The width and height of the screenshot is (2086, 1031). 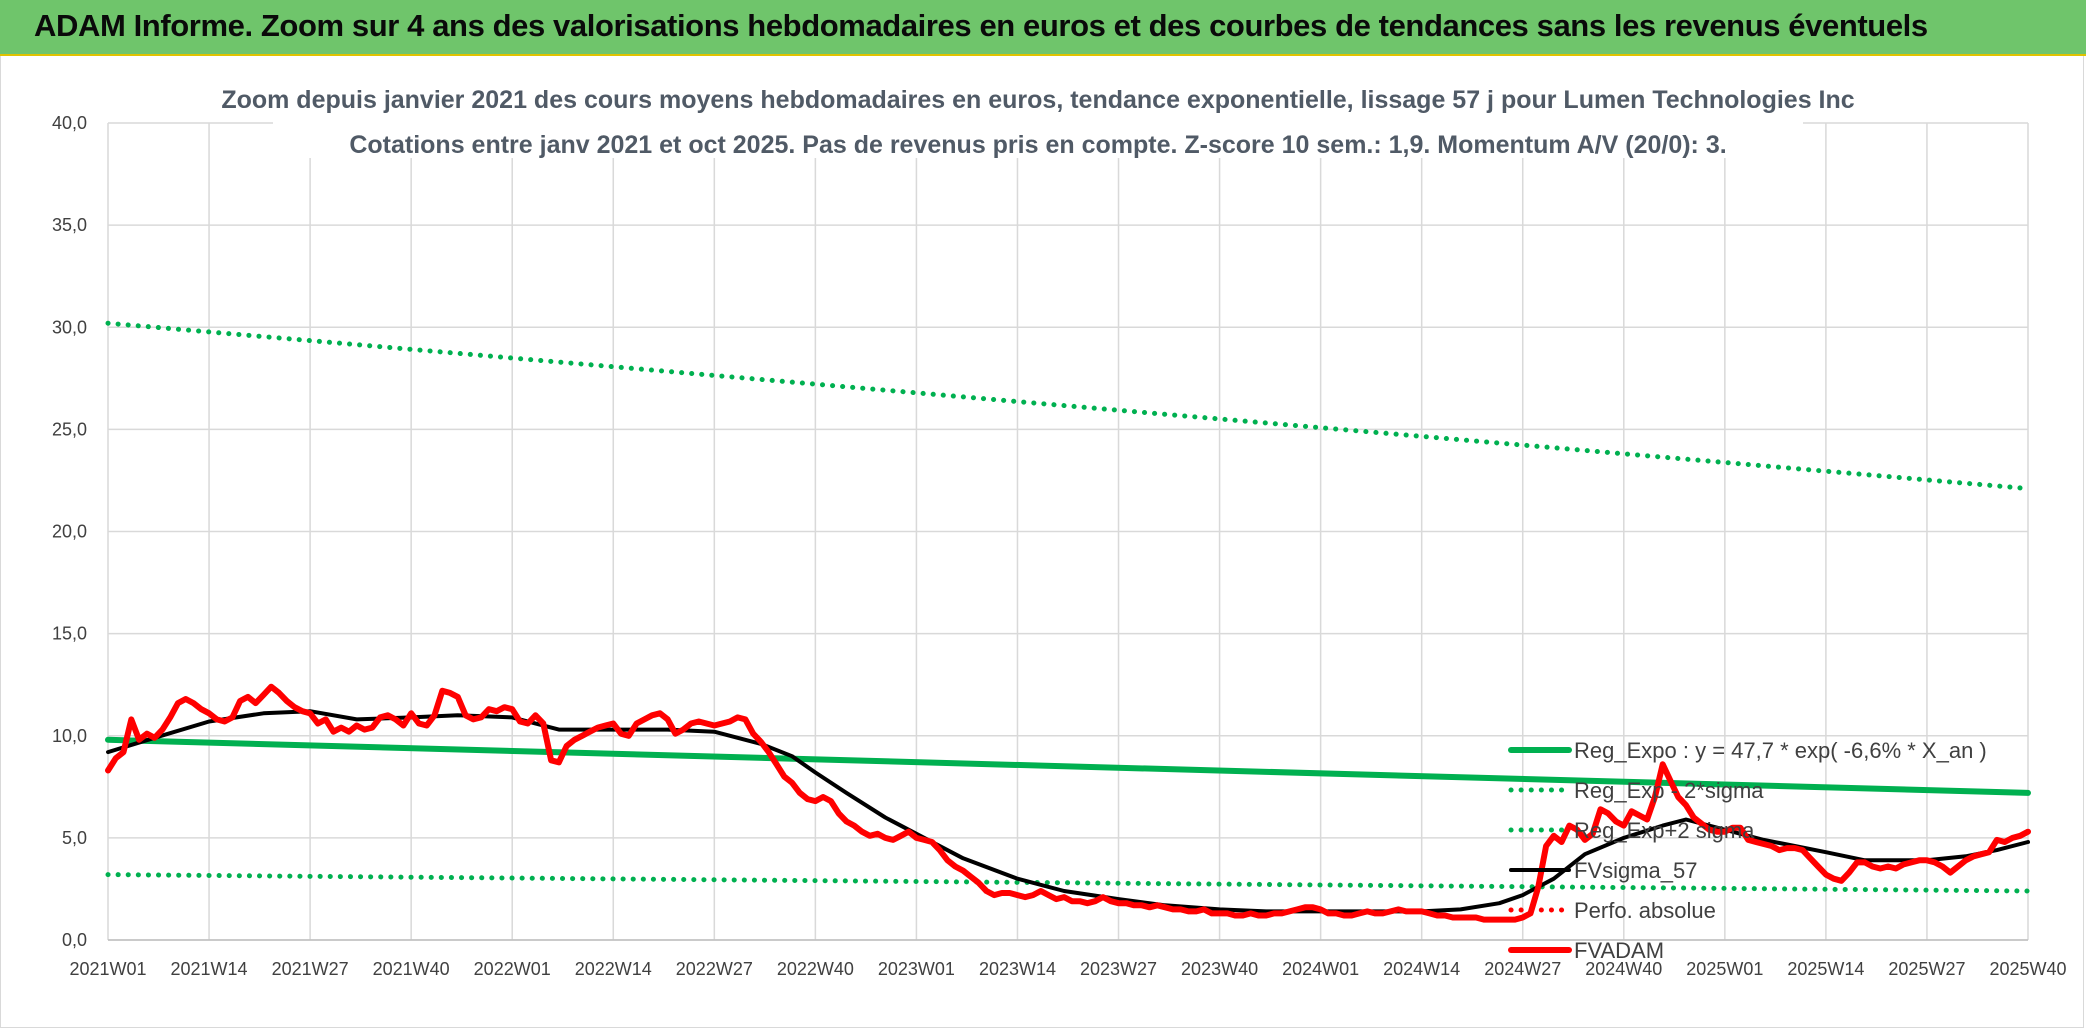 I want to click on x-tick-label: 2025W40, so click(x=2027, y=969).